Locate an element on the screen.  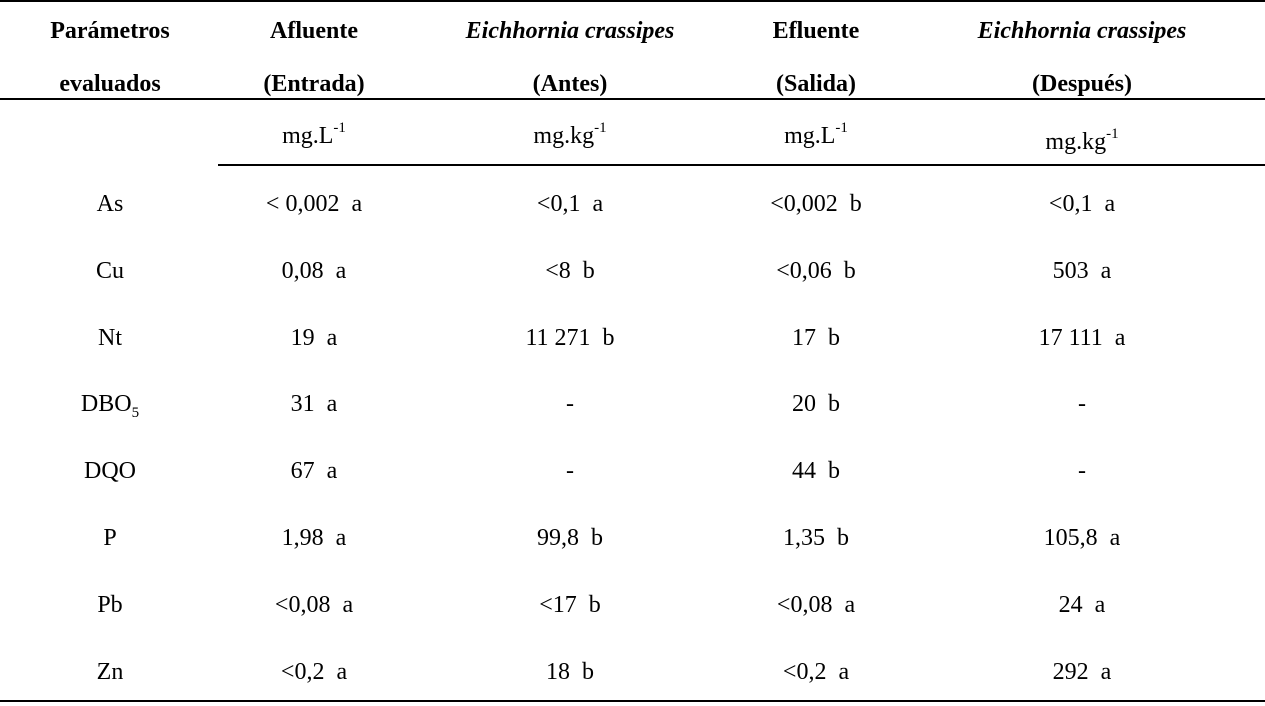
header-col5-line1: Eichhornia crassipes is located at coordinates (1082, 31).